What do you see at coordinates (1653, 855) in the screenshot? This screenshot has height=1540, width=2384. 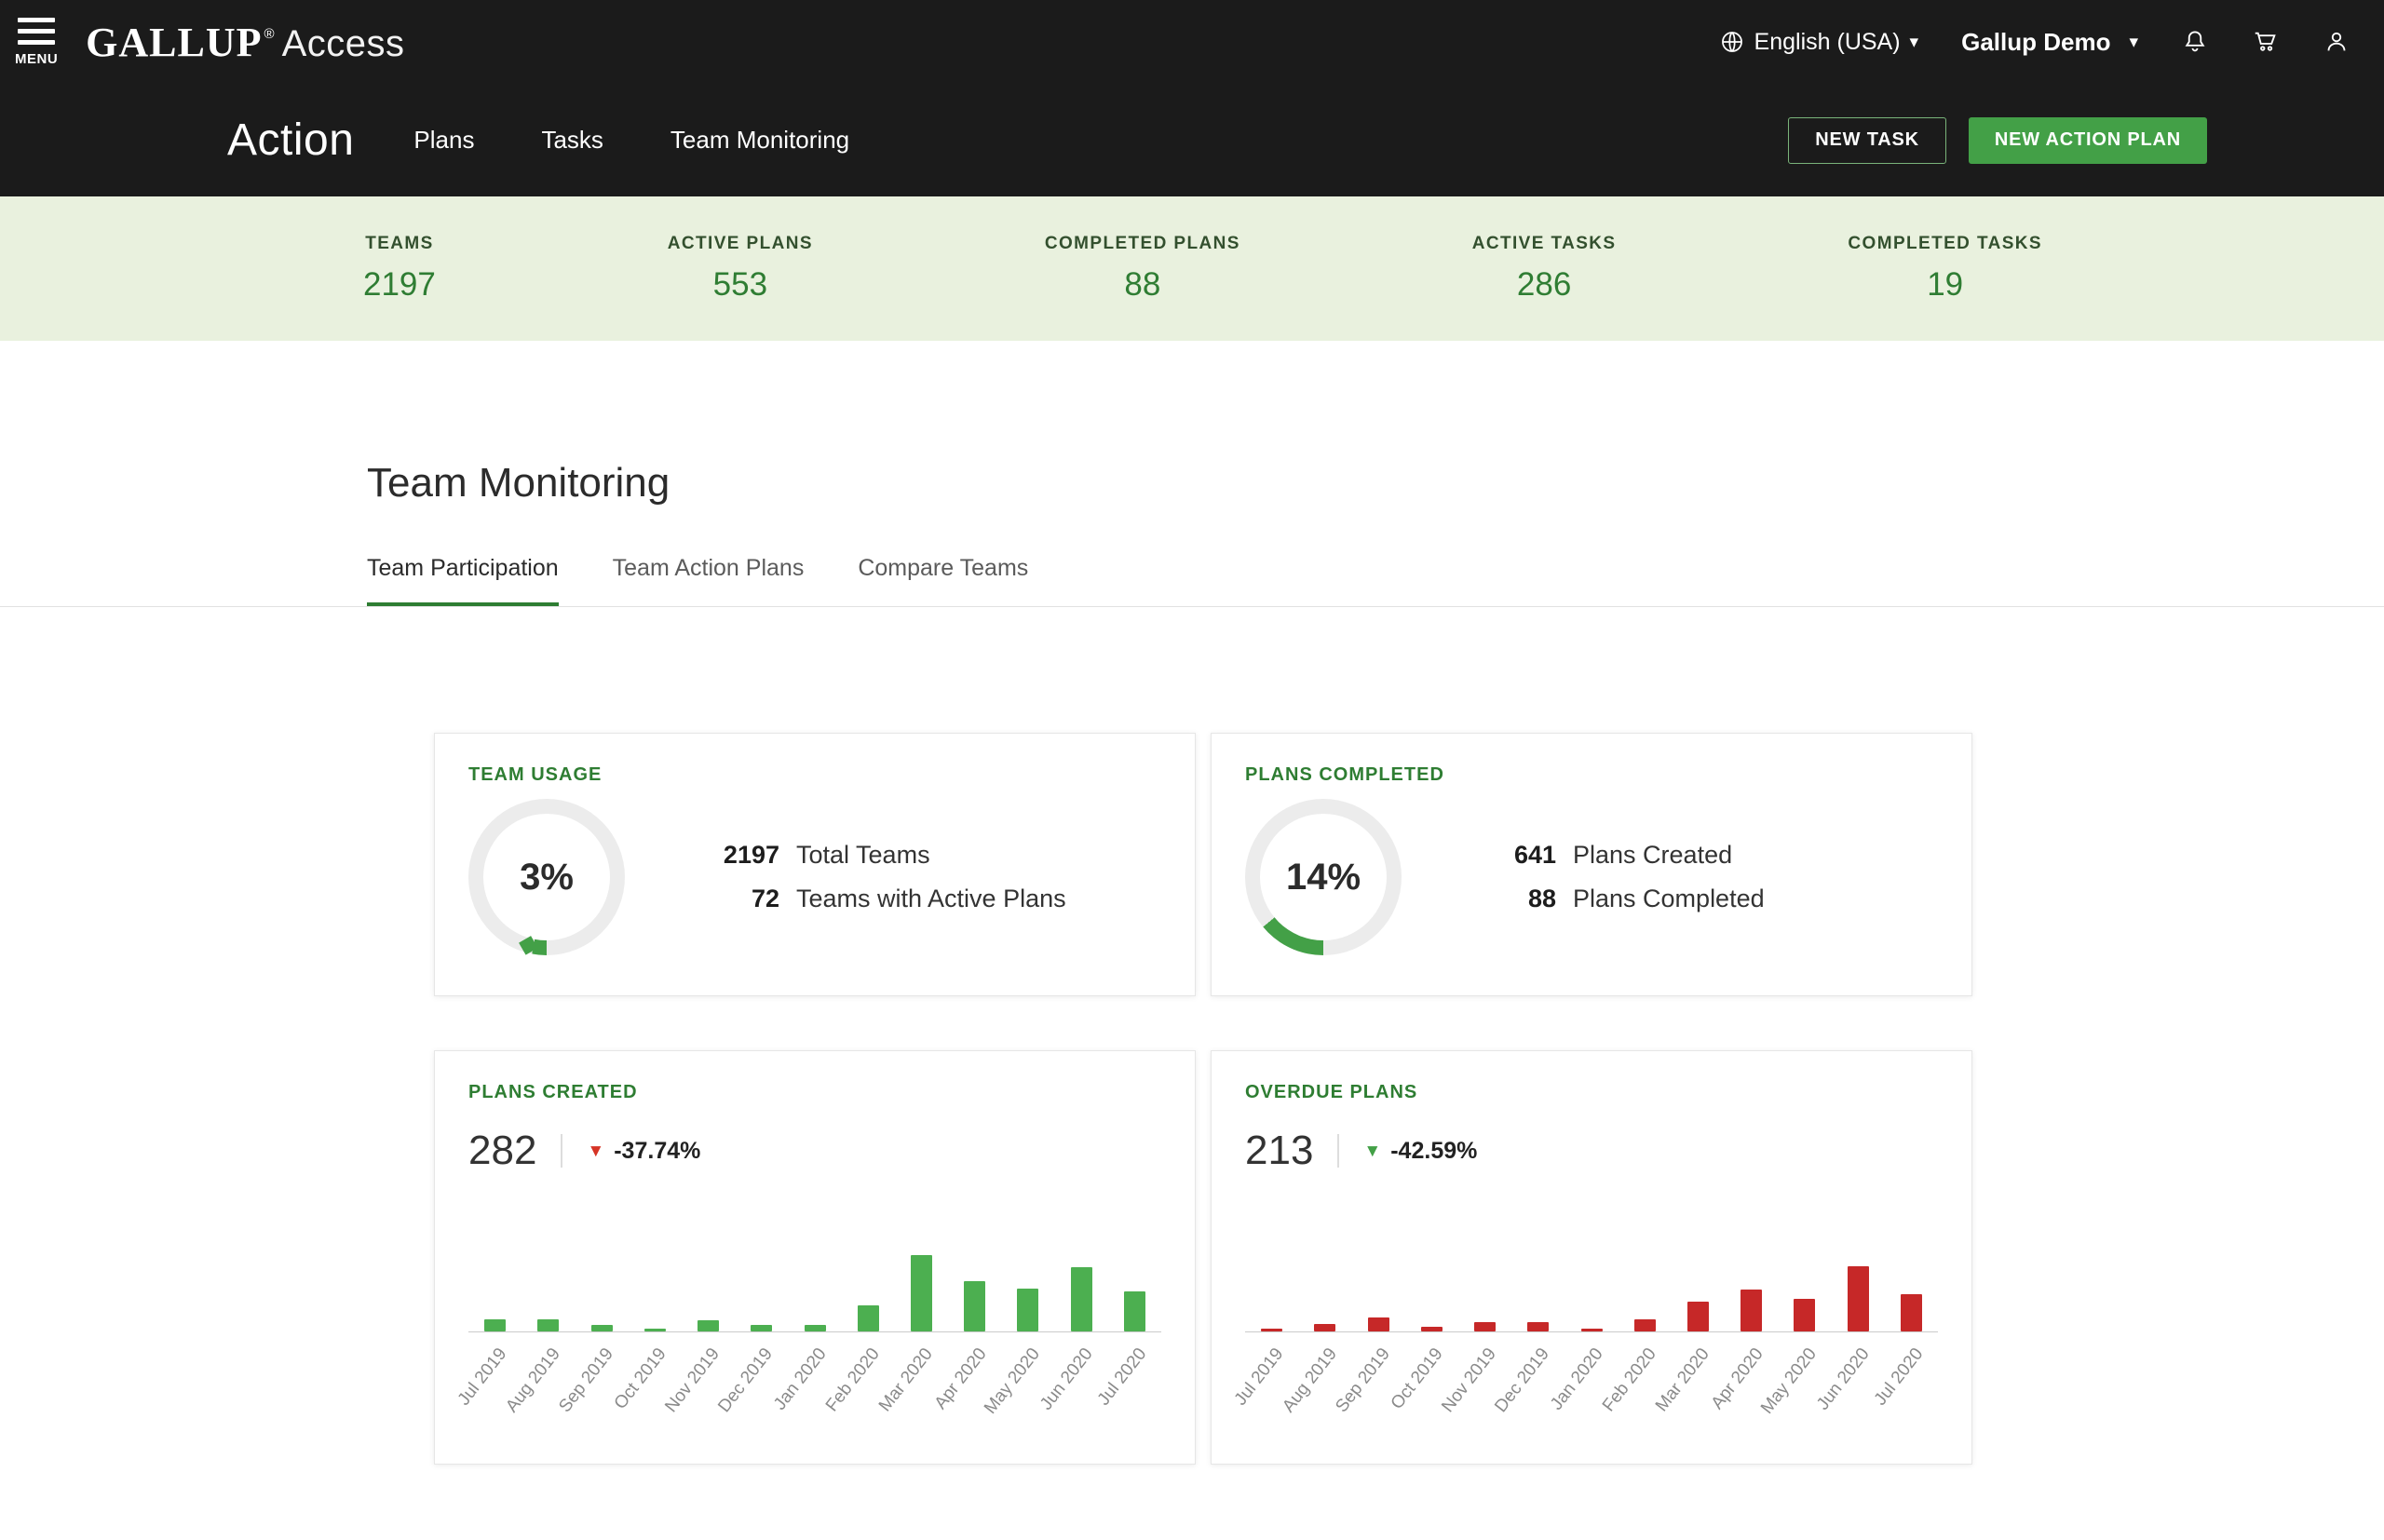 I see `stat-label: Plans Created` at bounding box center [1653, 855].